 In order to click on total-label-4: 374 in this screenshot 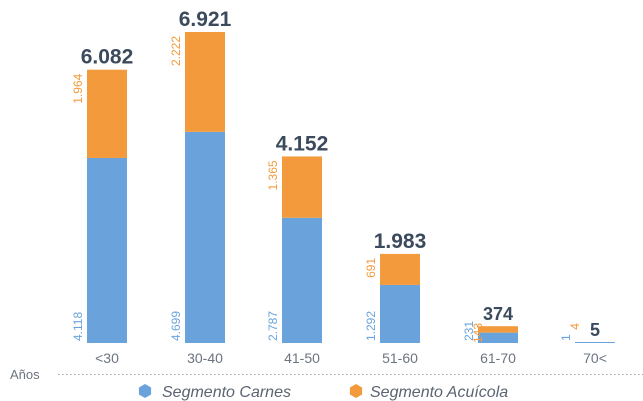, I will do `click(498, 314)`.